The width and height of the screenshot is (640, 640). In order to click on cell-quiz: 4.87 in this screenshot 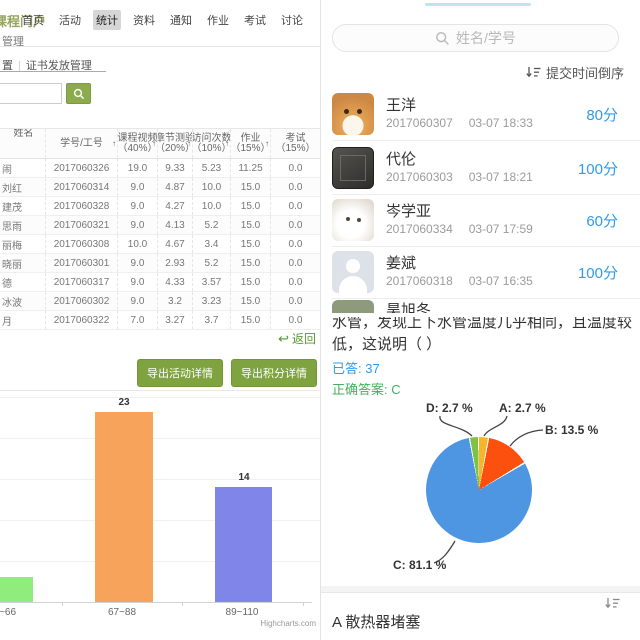, I will do `click(174, 187)`.